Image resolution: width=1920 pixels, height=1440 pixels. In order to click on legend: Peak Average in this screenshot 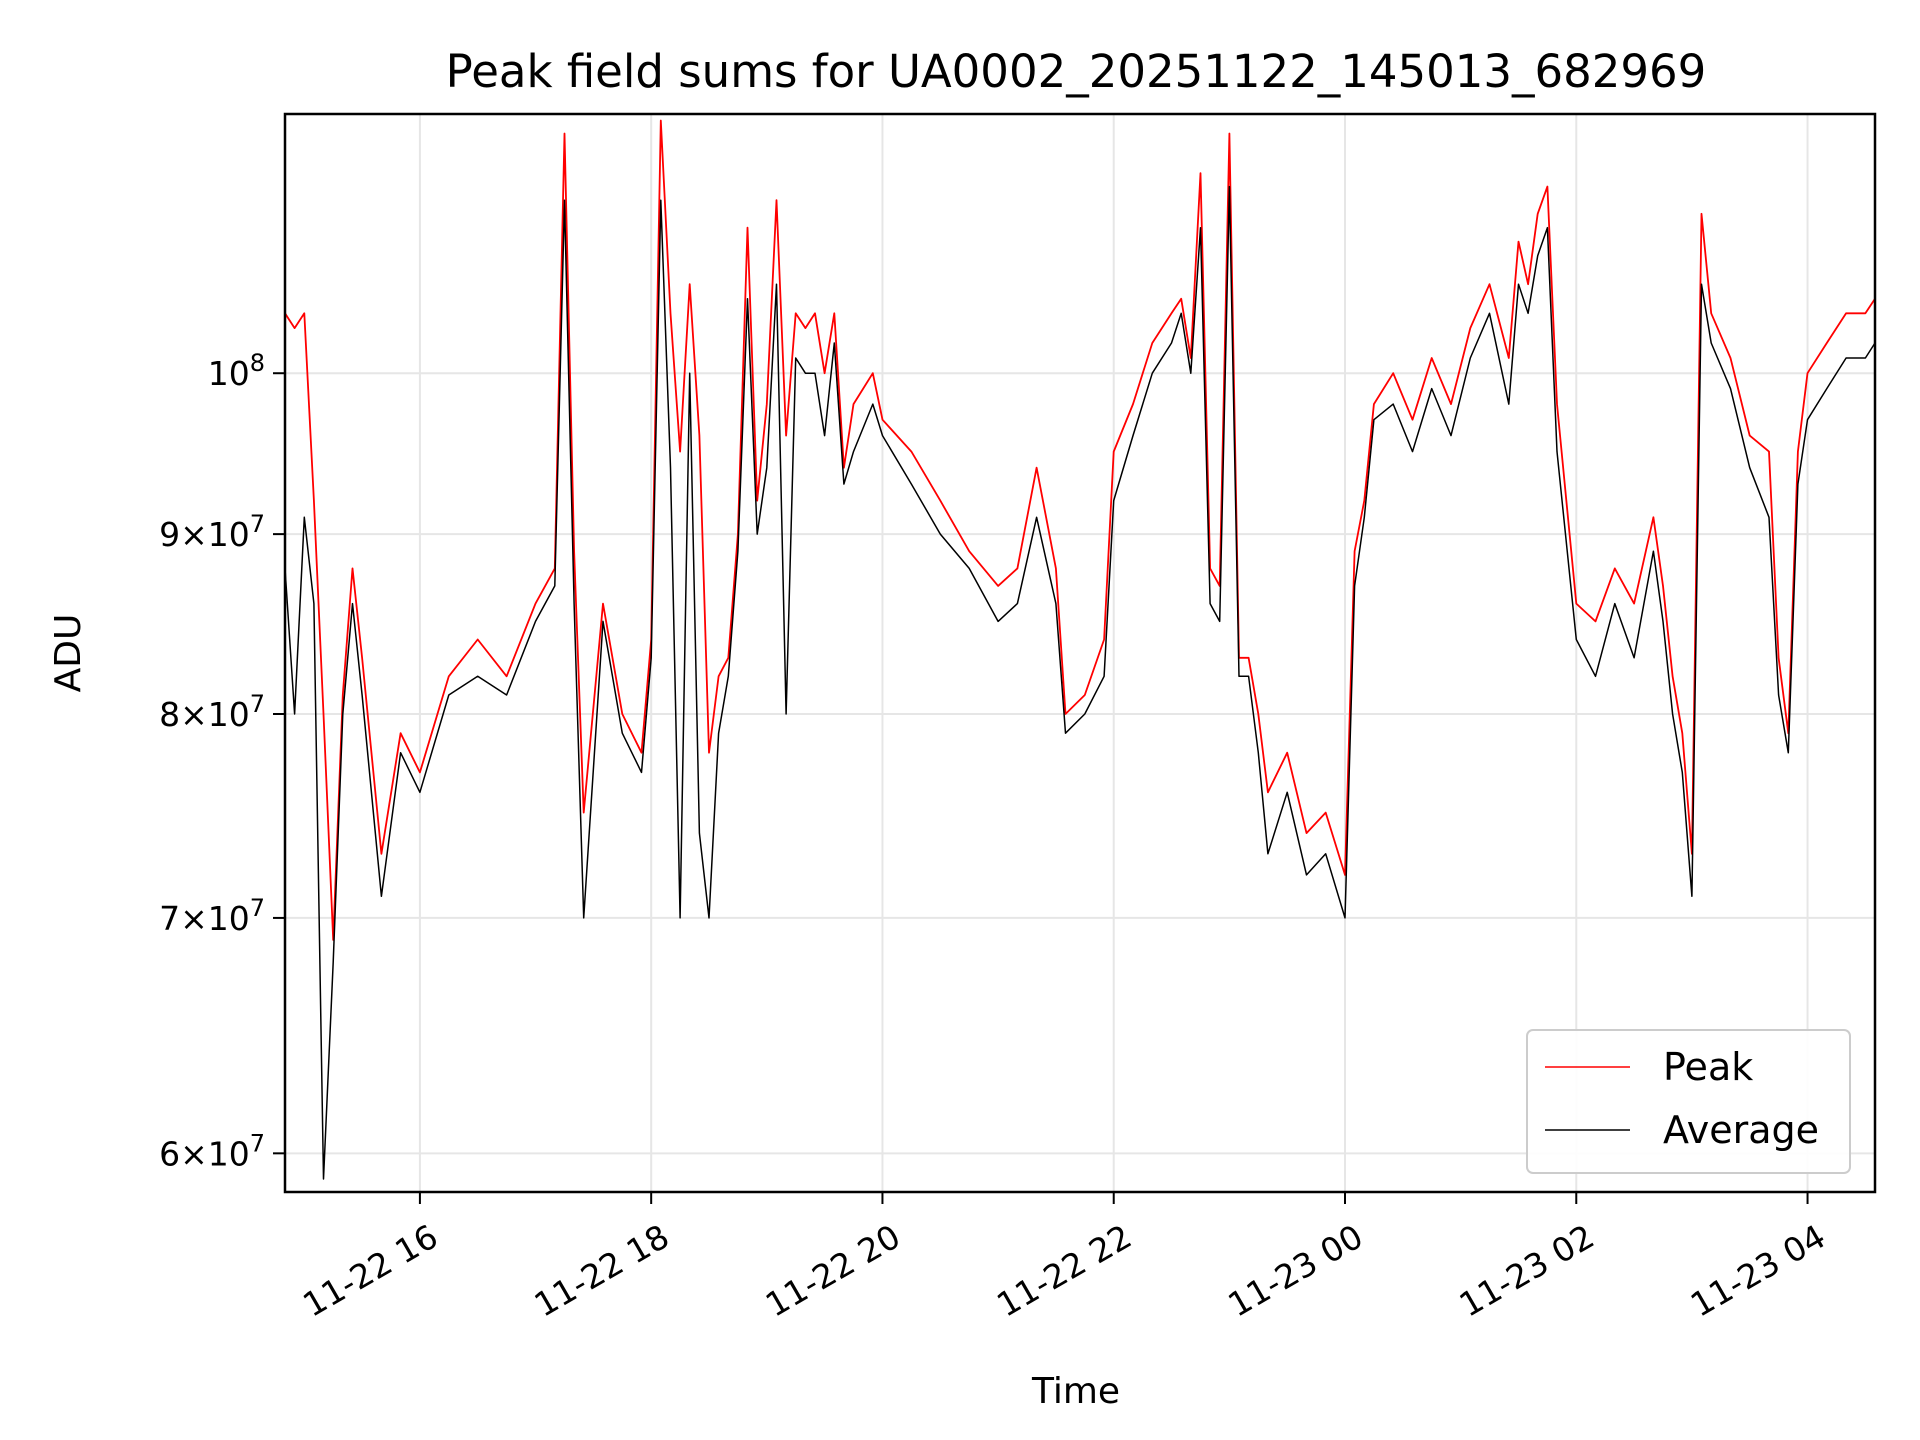, I will do `click(1688, 1101)`.